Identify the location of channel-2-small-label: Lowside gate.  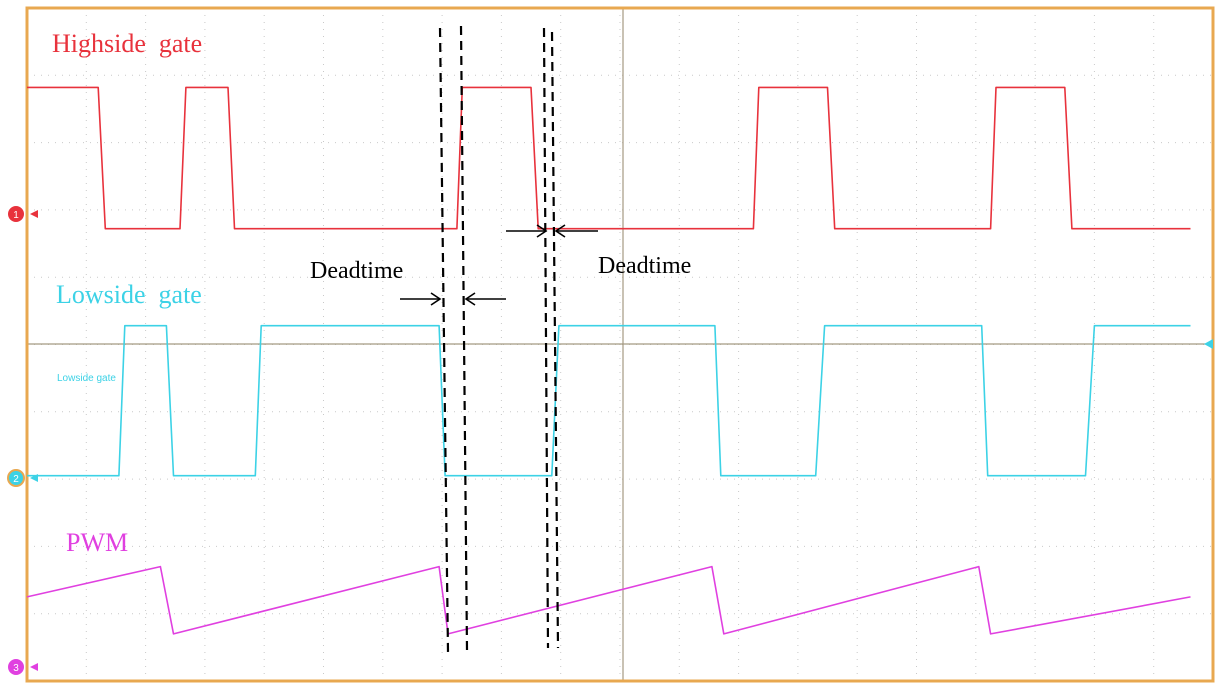
(86, 378).